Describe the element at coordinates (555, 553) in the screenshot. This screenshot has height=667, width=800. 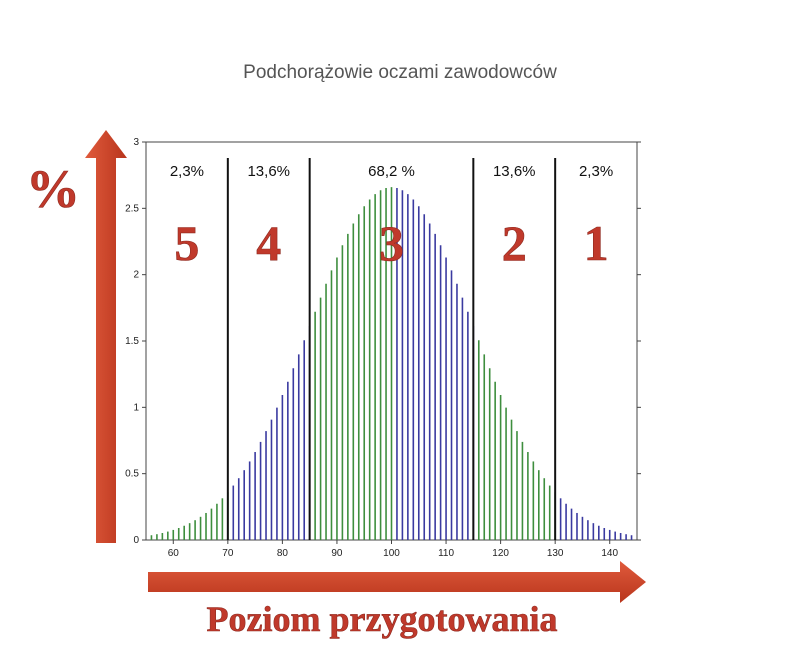
I see `x-tick-label: 130` at that location.